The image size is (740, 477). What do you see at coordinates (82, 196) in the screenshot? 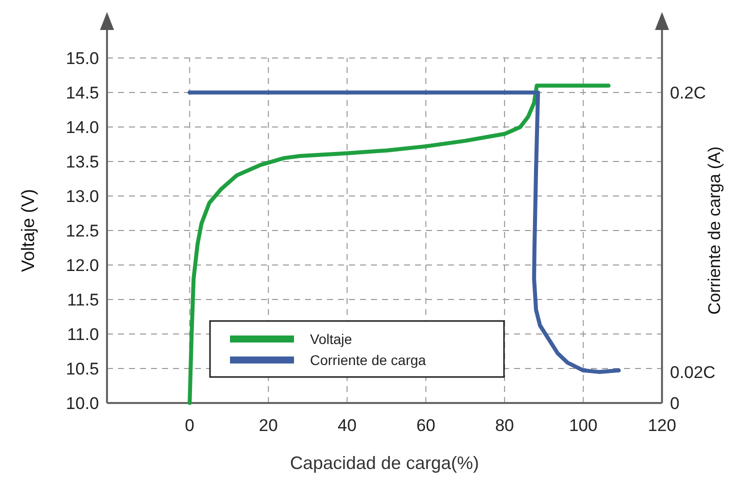
I see `y-tick-label: 13.0` at bounding box center [82, 196].